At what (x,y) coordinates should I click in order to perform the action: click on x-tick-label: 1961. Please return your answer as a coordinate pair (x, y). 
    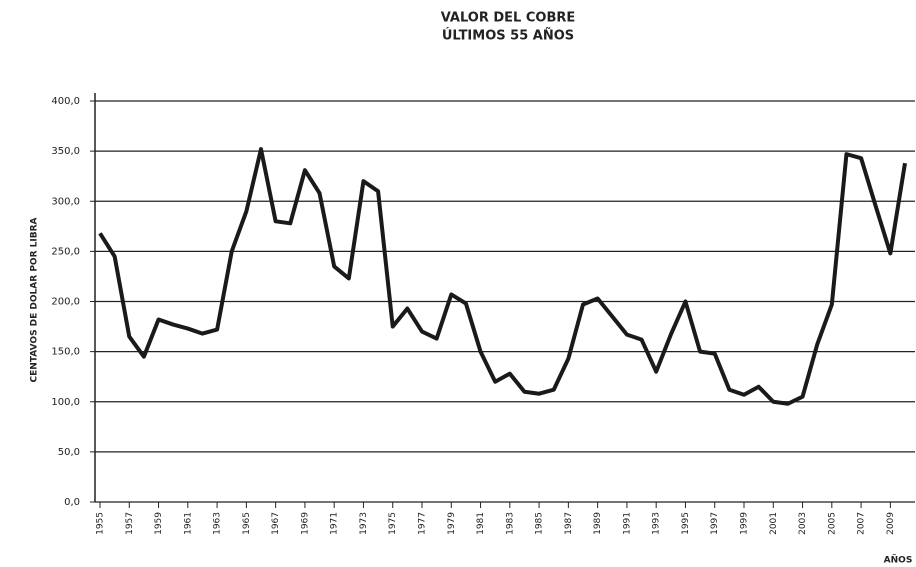
    Looking at the image, I should click on (188, 523).